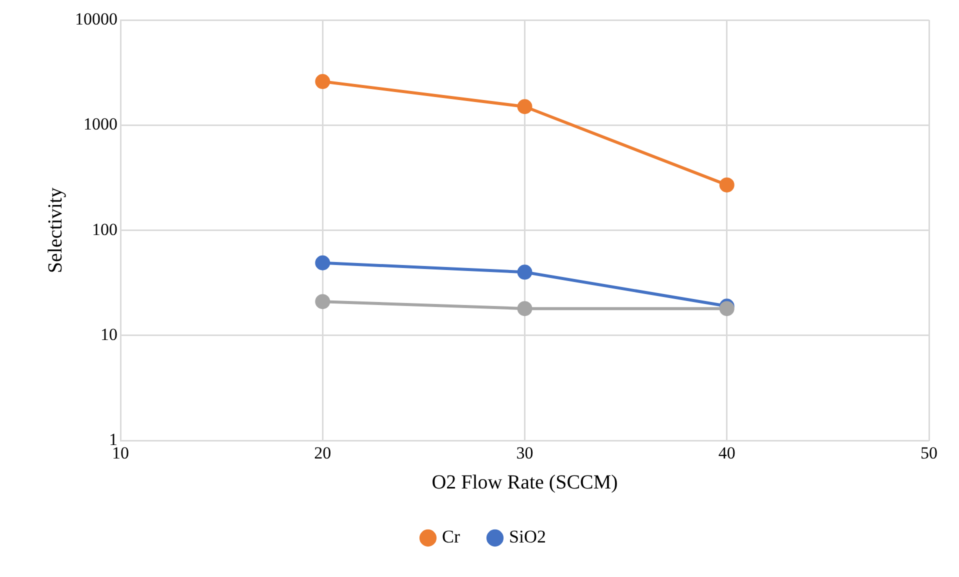 The height and width of the screenshot is (577, 959). I want to click on y-tick-label: 10000, so click(96, 18).